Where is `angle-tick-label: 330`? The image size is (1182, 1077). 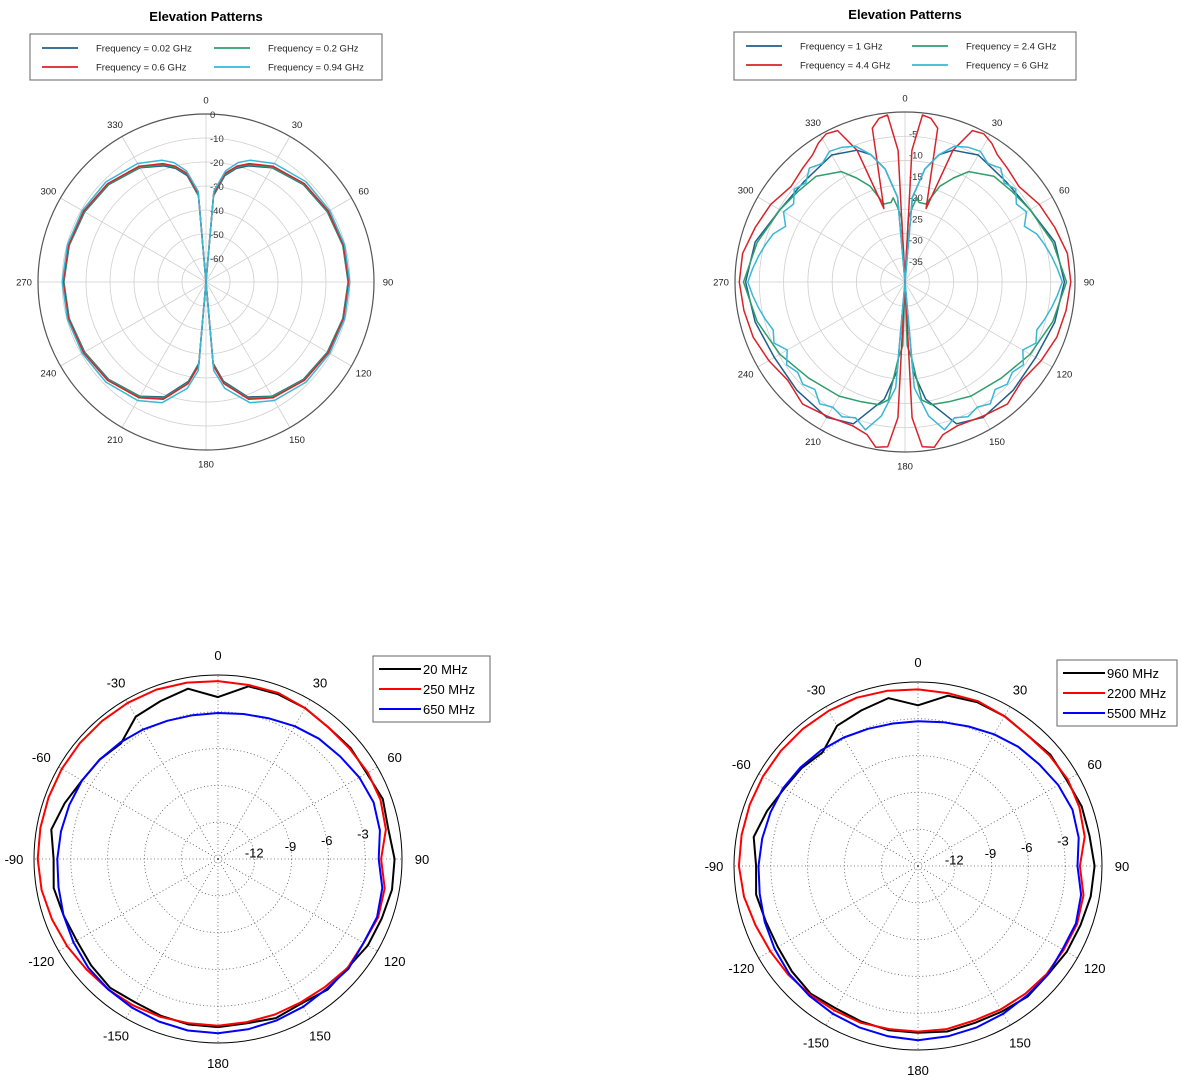
angle-tick-label: 330 is located at coordinates (115, 125).